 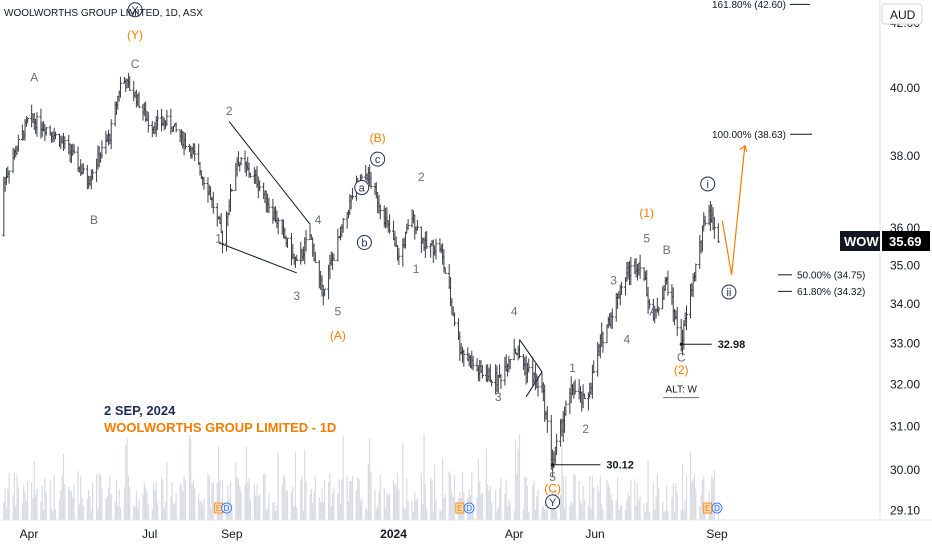 I want to click on y-tick-label-5: 34.00, so click(x=905, y=304).